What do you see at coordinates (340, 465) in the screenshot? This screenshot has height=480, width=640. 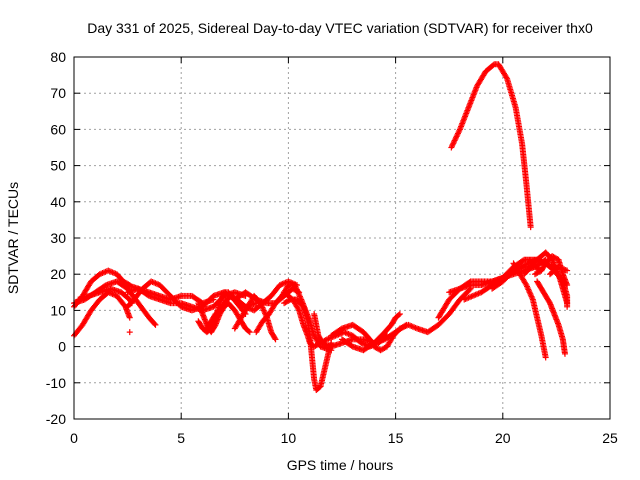 I see `x-axis-label: GPS time / hours` at bounding box center [340, 465].